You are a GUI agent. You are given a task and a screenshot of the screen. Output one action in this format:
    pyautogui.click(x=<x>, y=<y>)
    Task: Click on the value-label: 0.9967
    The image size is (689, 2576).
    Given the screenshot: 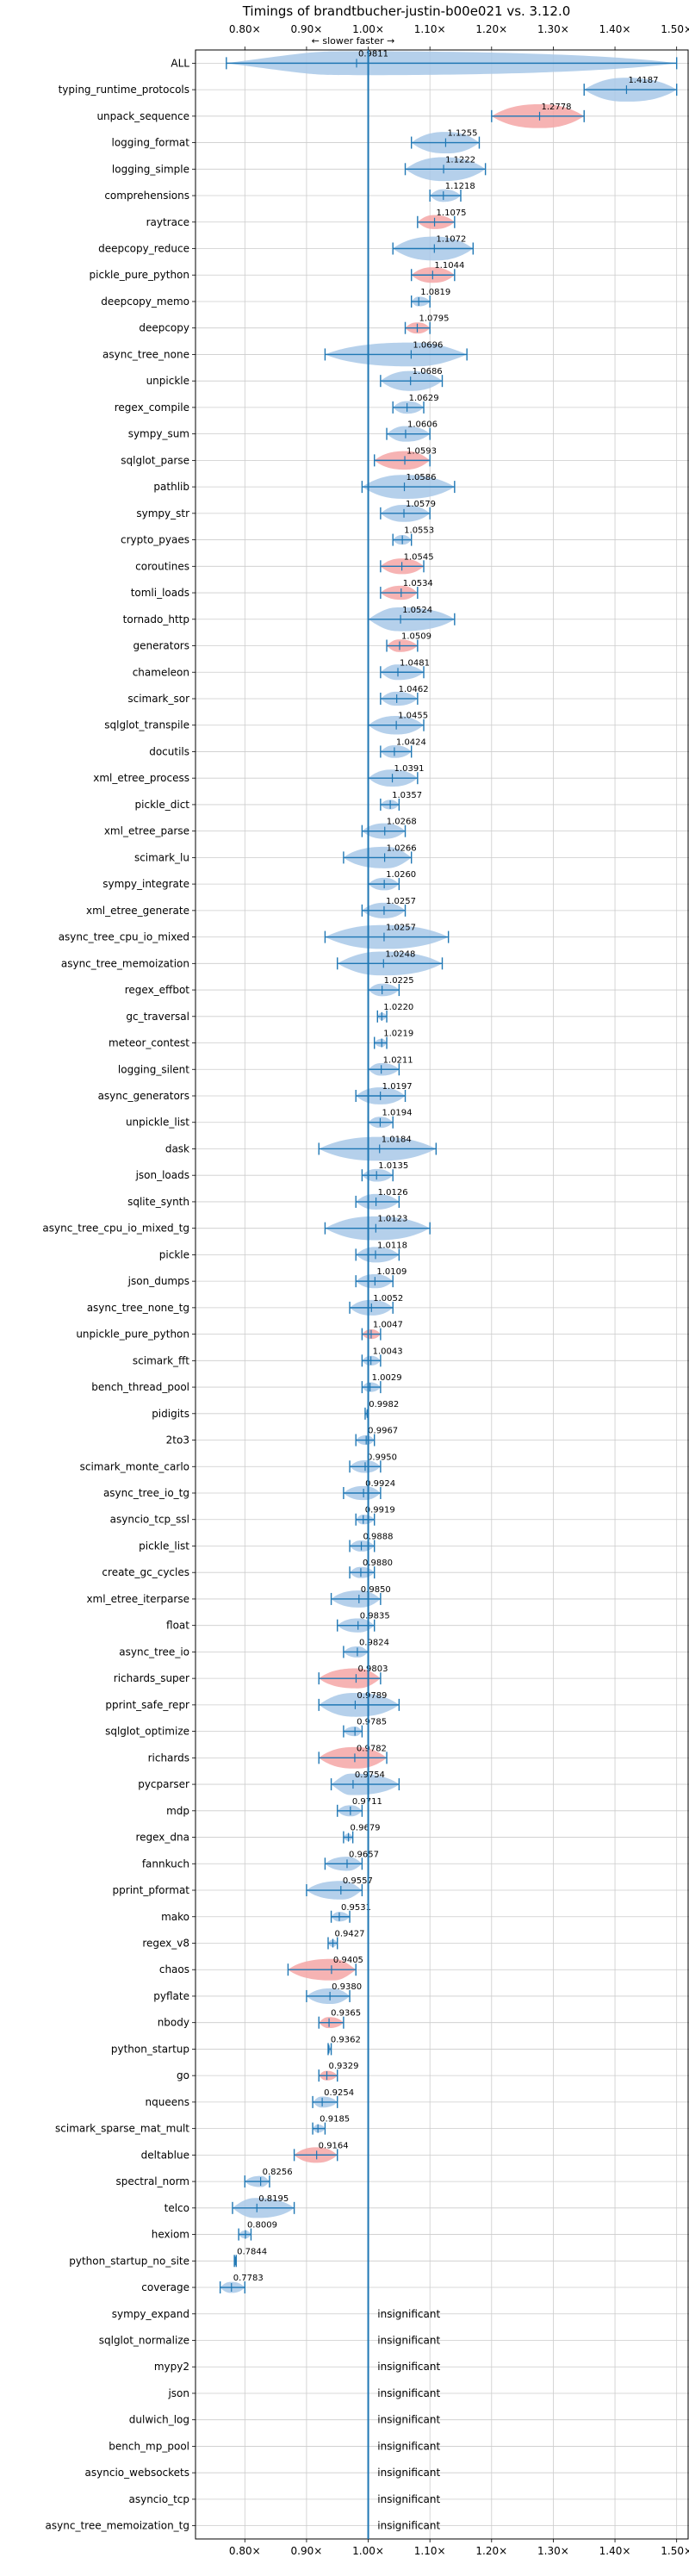 What is the action you would take?
    pyautogui.click(x=383, y=1432)
    